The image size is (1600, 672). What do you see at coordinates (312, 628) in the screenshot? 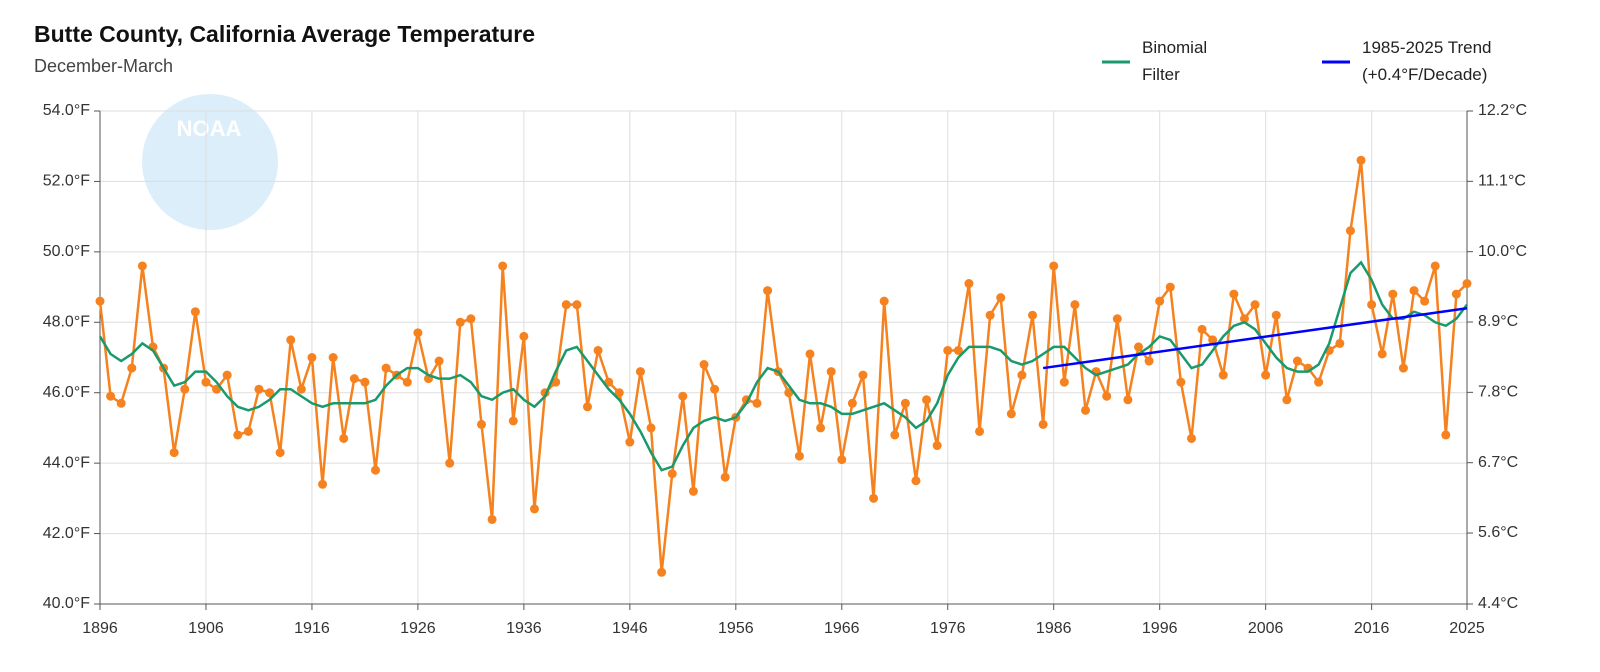
I see `x-tick-label: 1916` at bounding box center [312, 628].